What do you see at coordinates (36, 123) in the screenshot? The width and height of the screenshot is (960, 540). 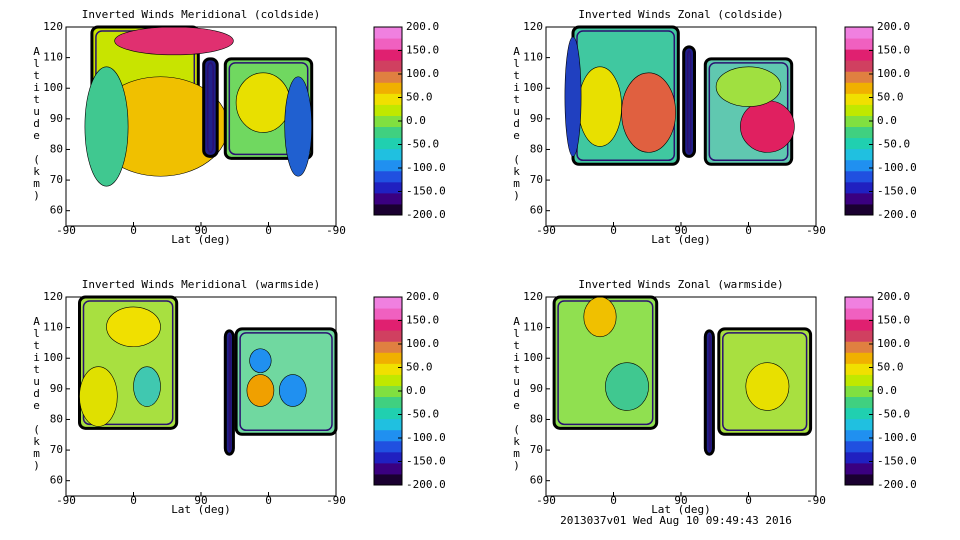 I see `y-axis-label: Altitude (km)` at bounding box center [36, 123].